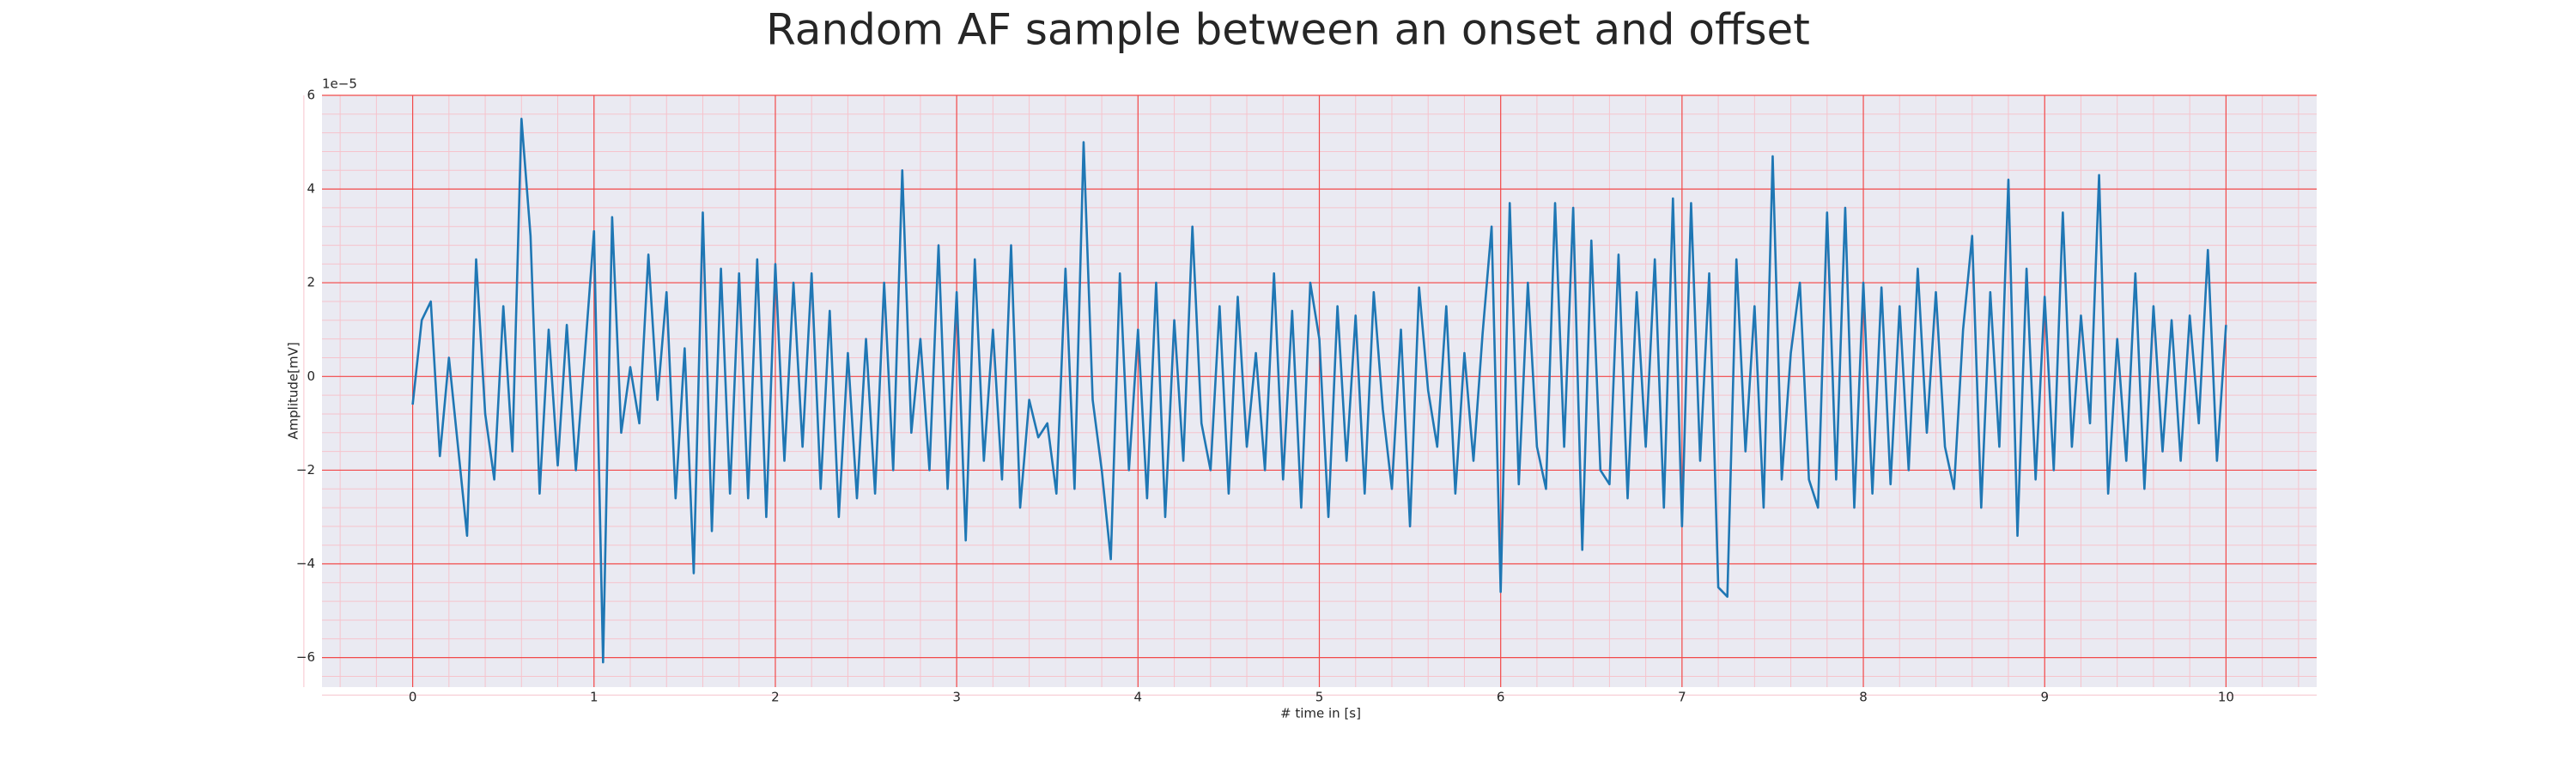  Describe the element at coordinates (305, 563) in the screenshot. I see `y-tick-label: −4` at that location.